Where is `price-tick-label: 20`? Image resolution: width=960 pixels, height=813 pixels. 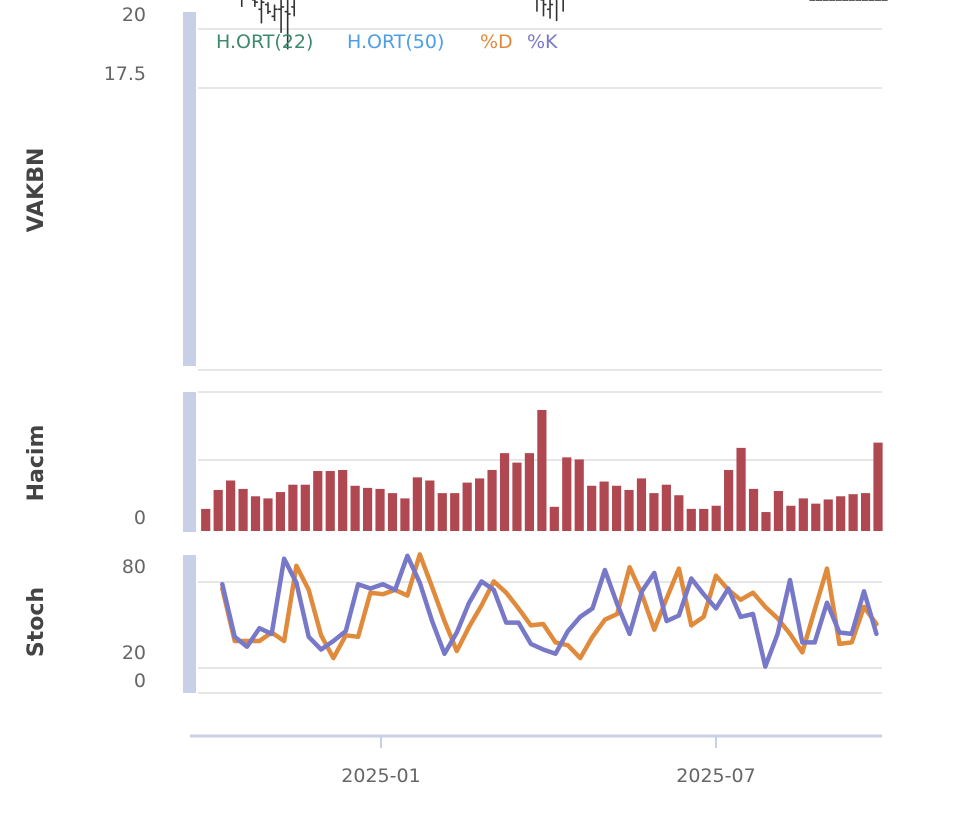
price-tick-label: 20 is located at coordinates (134, 15).